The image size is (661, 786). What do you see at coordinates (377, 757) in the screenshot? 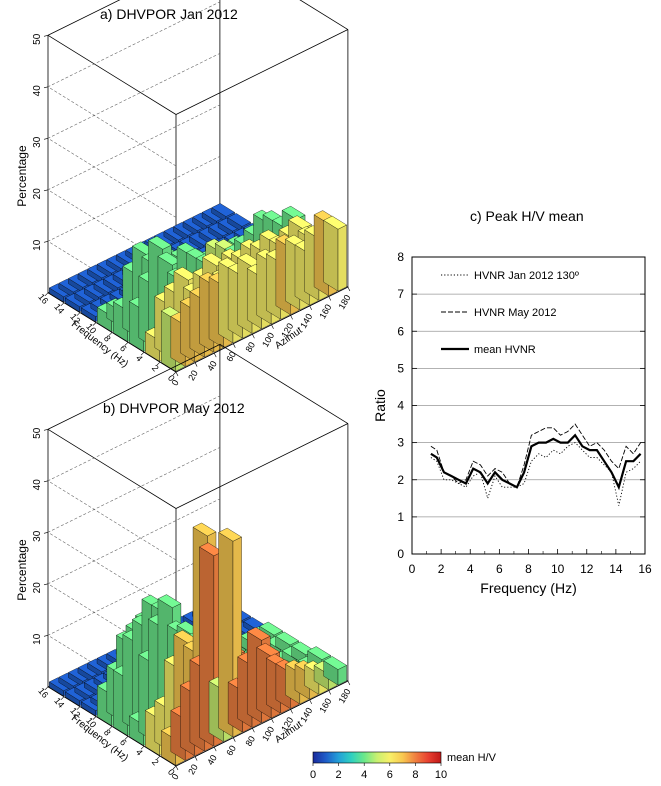
I see `colorbar-gradient` at bounding box center [377, 757].